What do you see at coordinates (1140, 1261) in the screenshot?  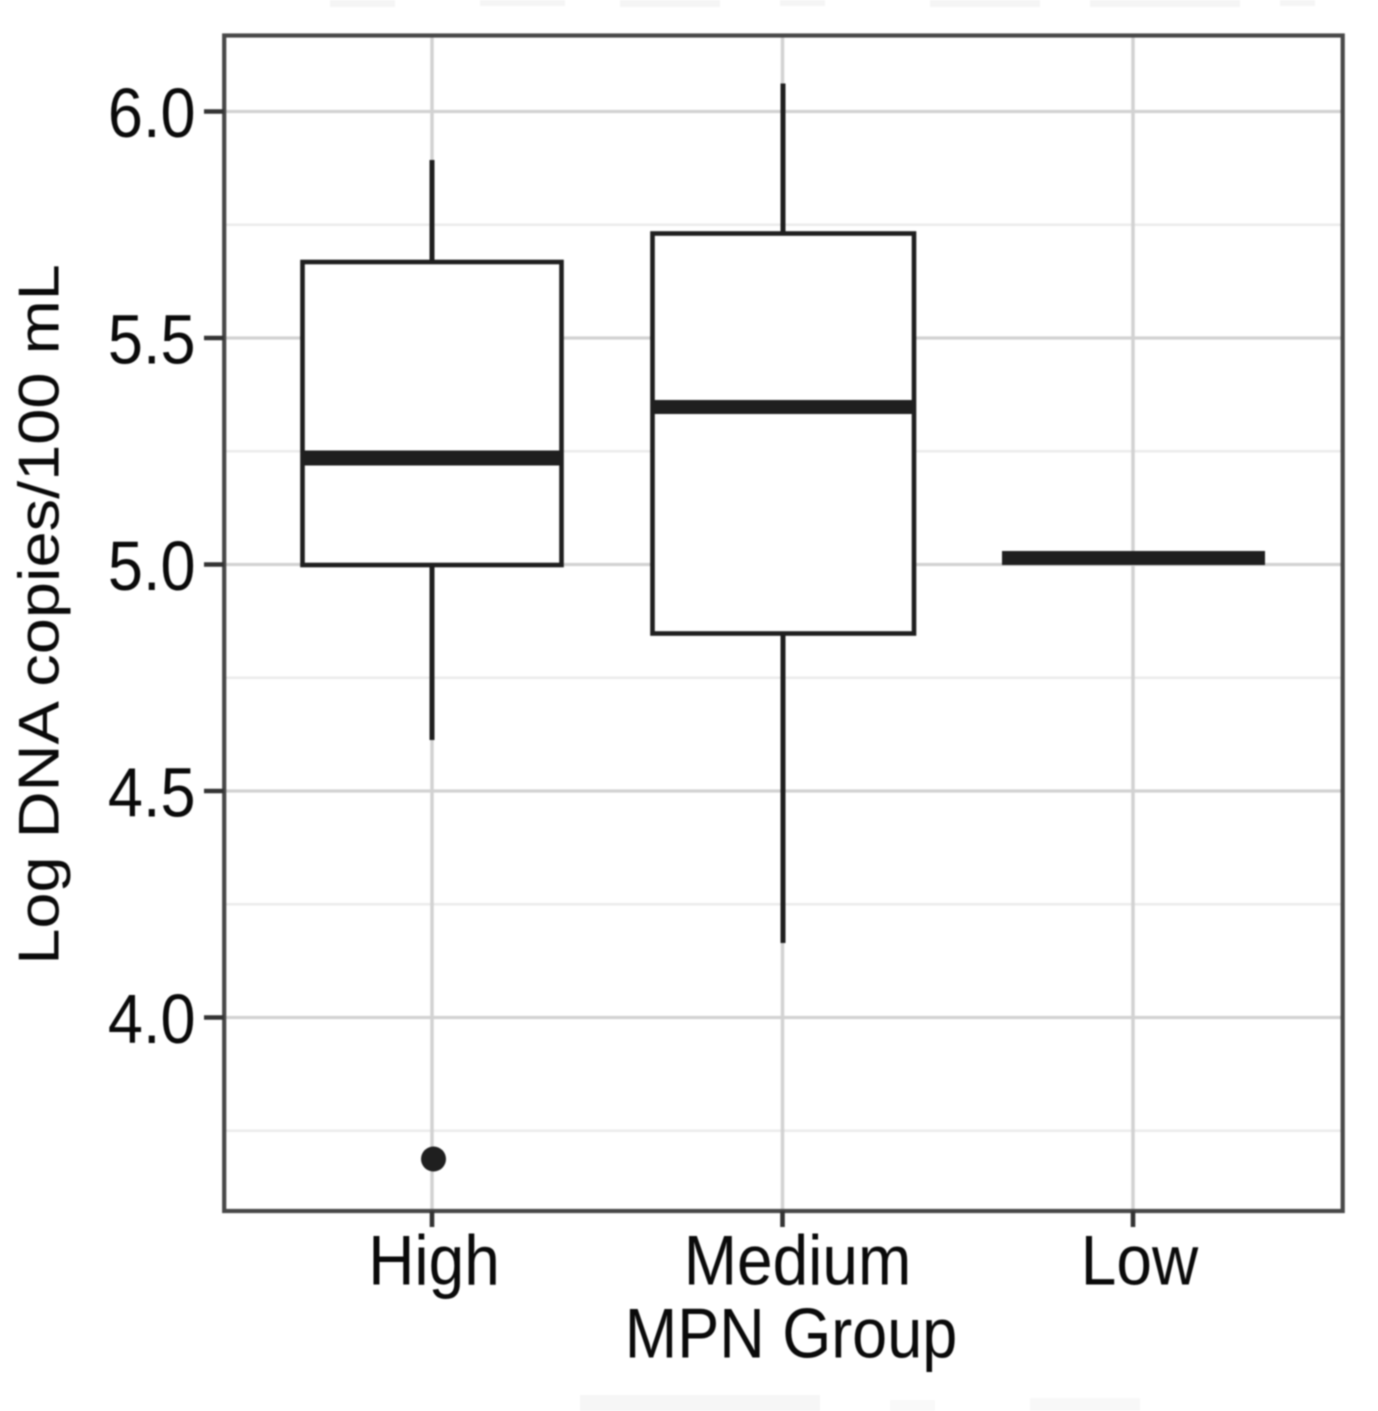 I see `svg-text: Low` at bounding box center [1140, 1261].